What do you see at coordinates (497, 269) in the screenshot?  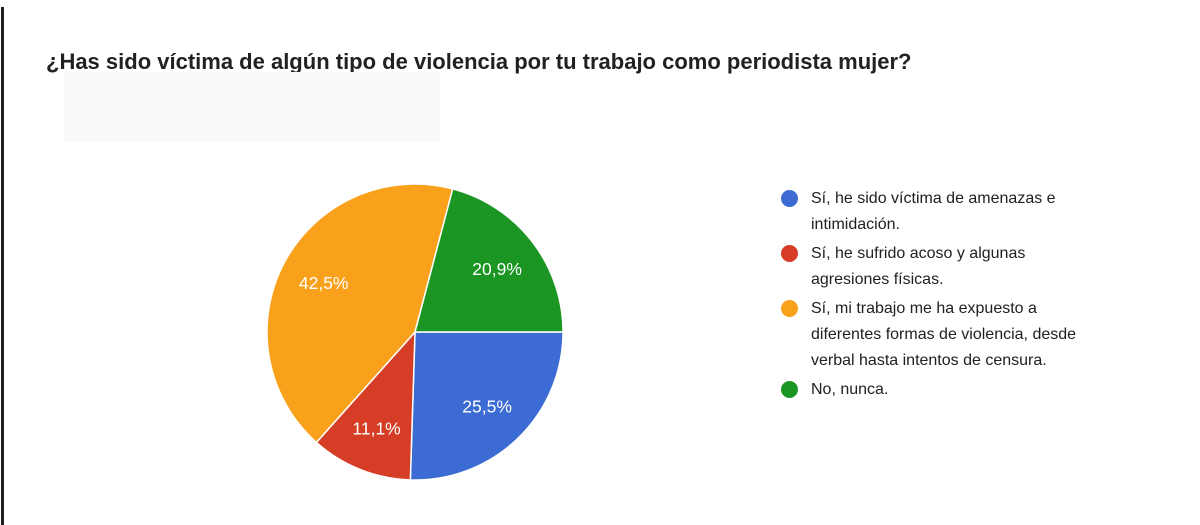 I see `pie-slice-percent-label: 20,9%` at bounding box center [497, 269].